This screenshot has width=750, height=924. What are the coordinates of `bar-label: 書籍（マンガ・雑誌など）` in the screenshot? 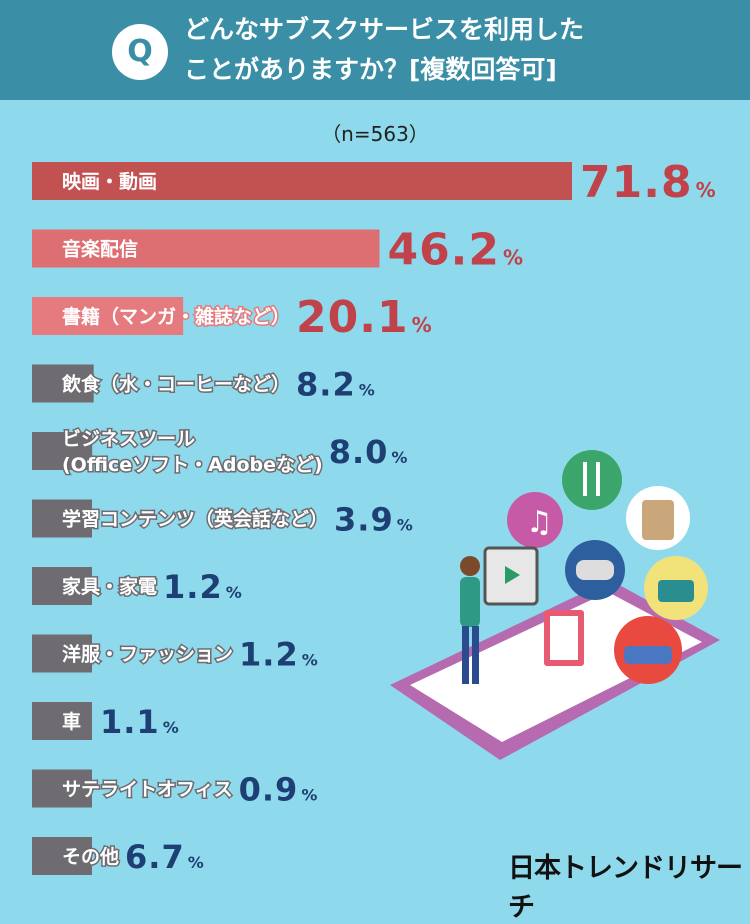 It's located at (176, 316).